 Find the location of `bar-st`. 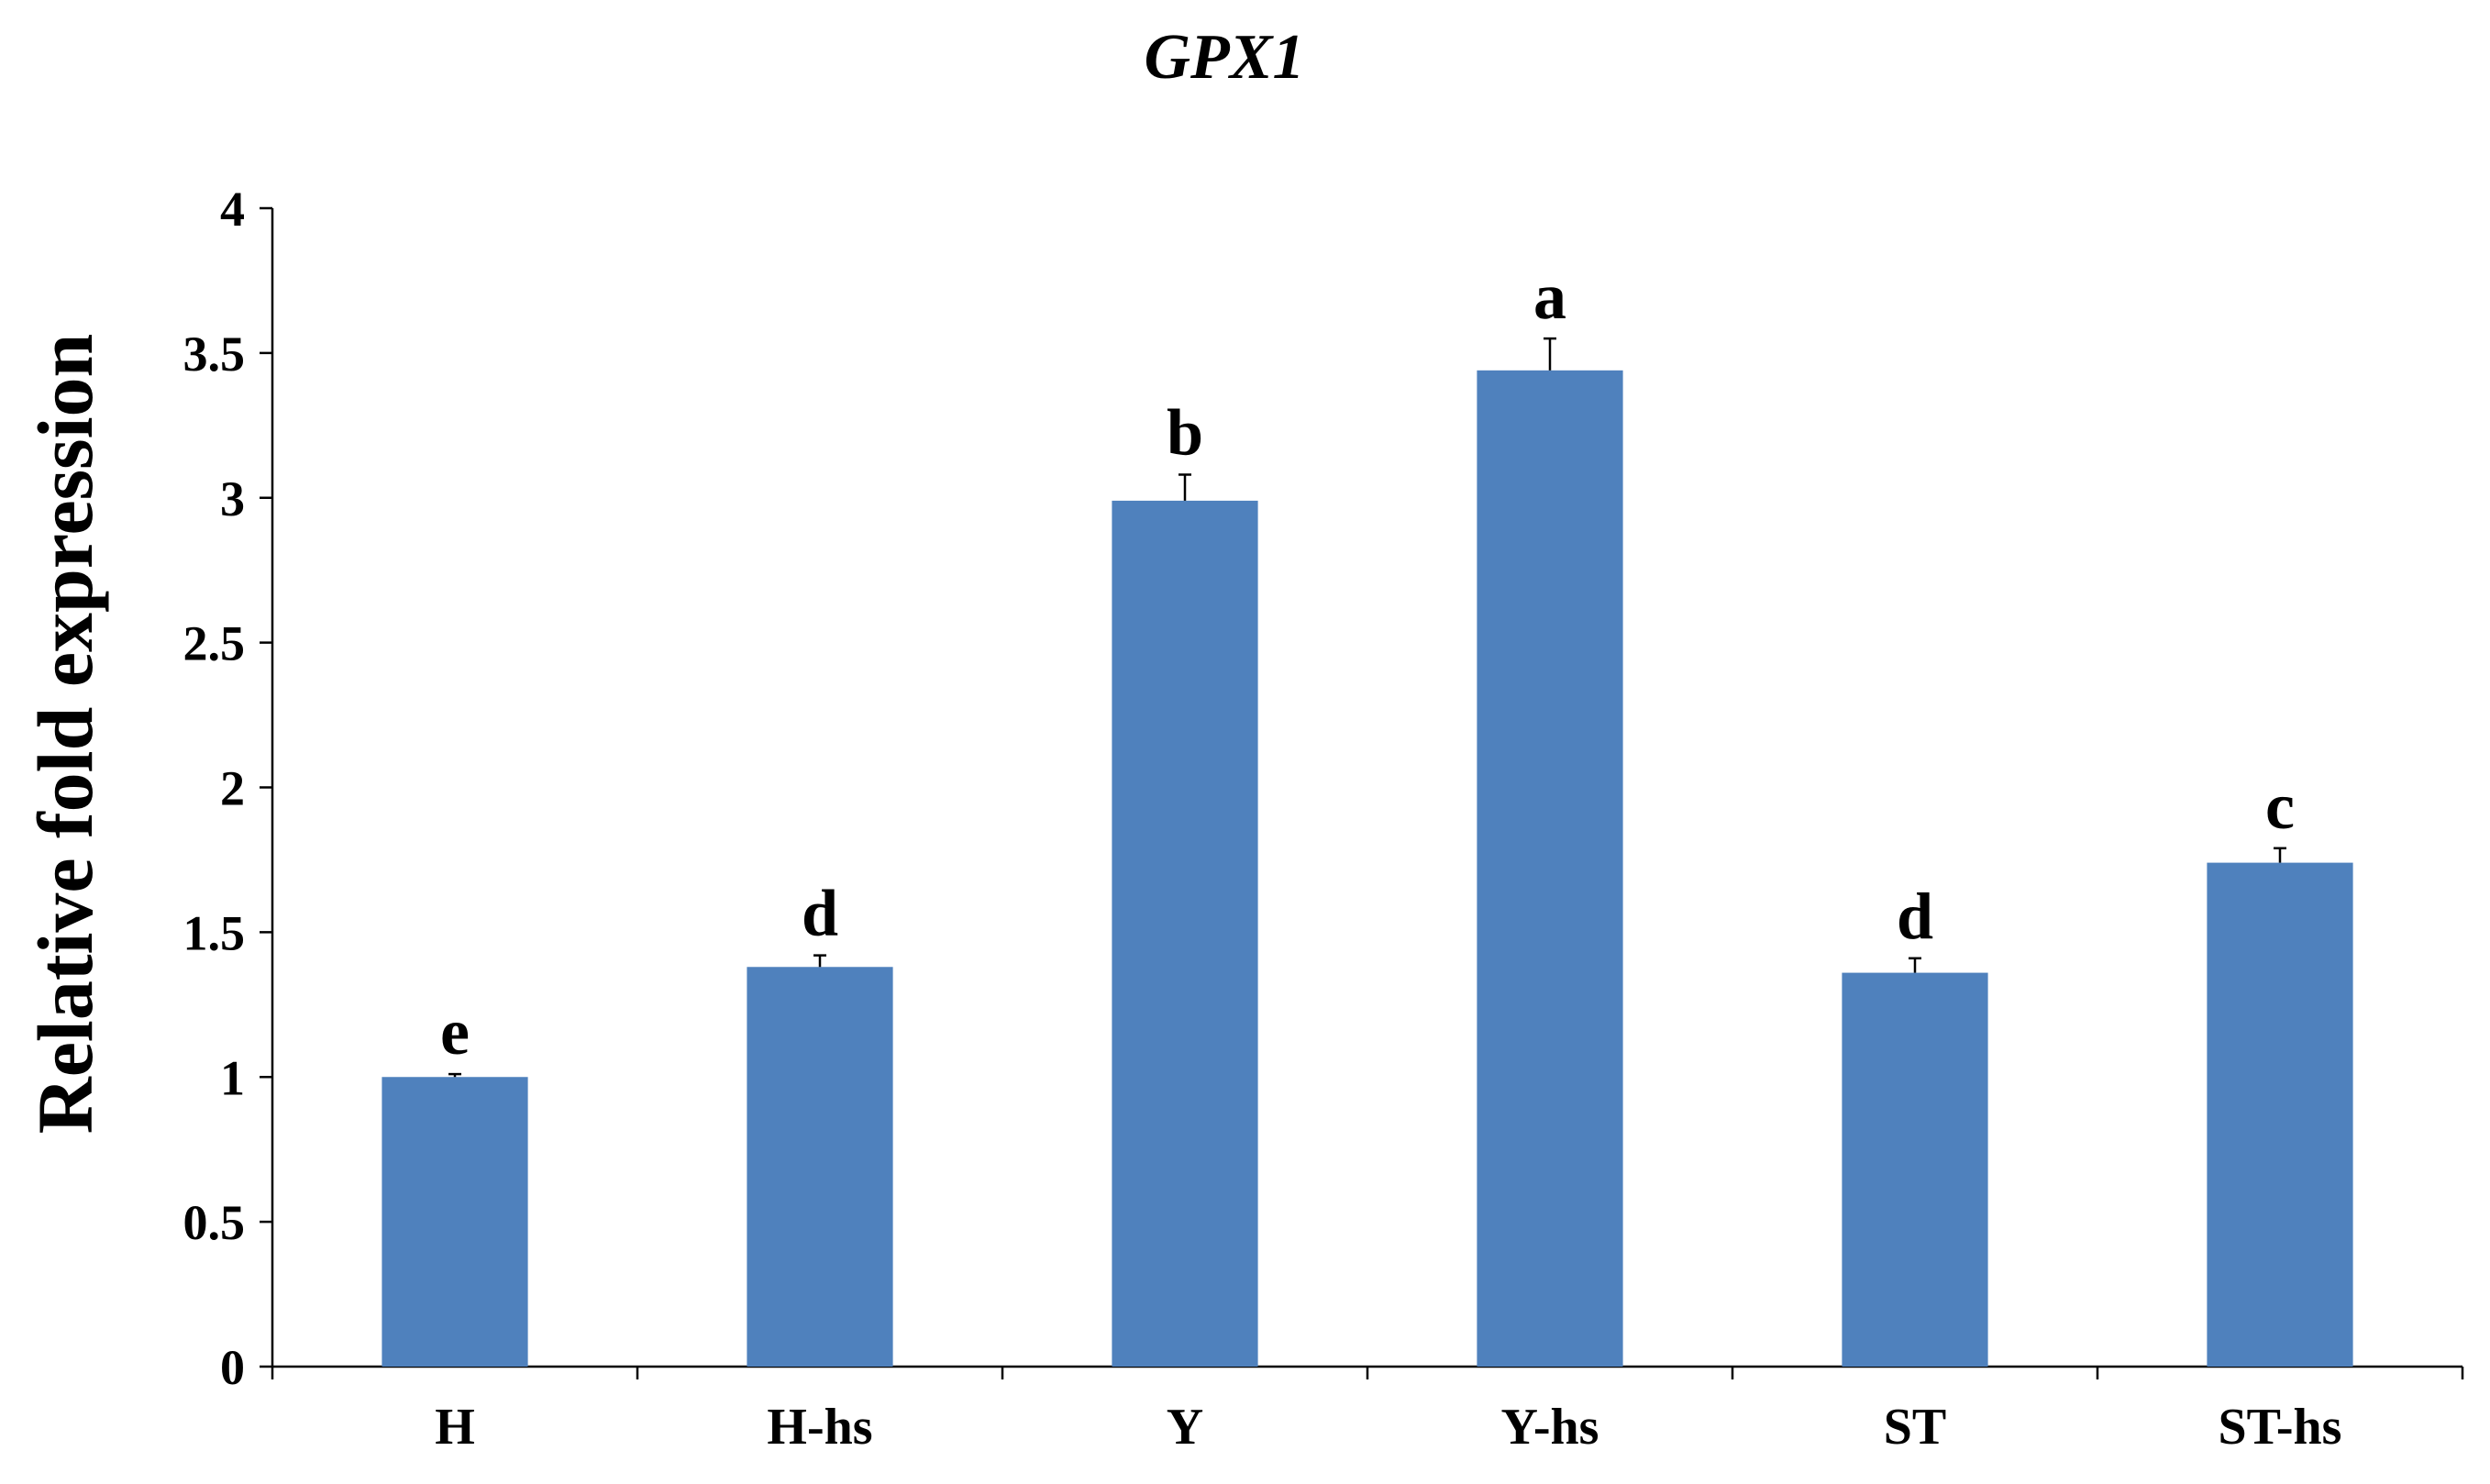

bar-st is located at coordinates (1915, 1169).